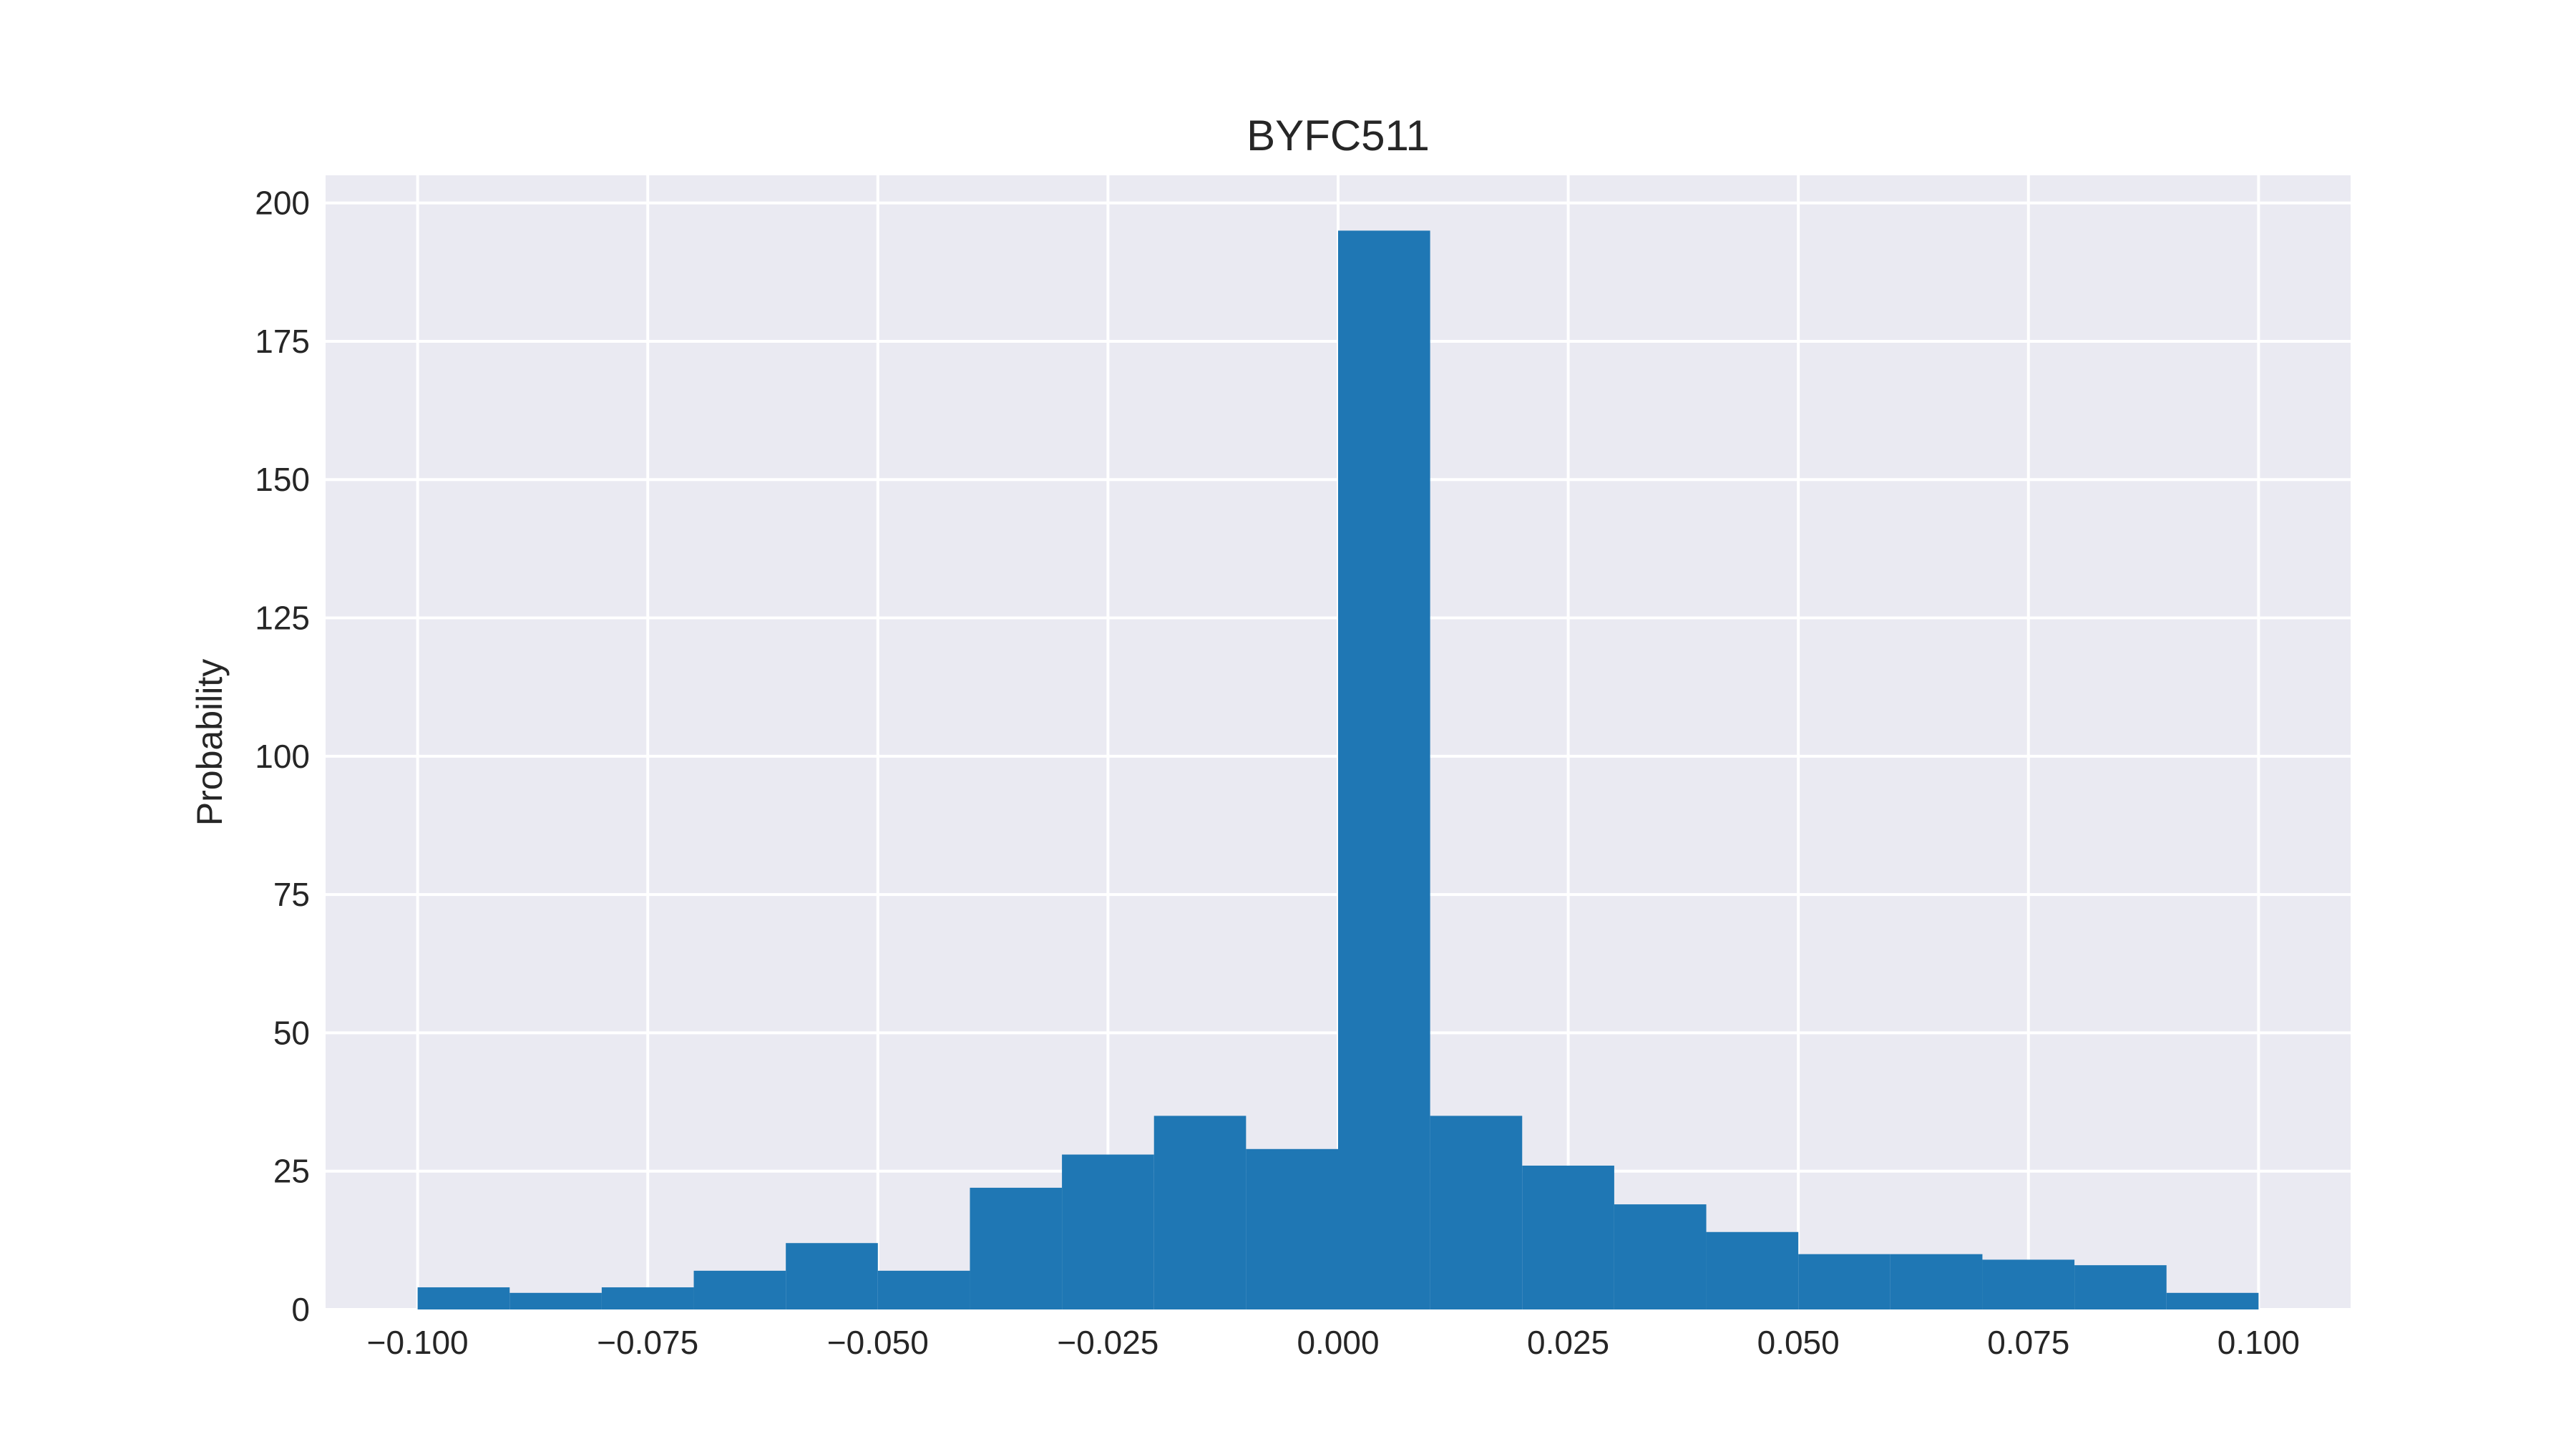  Describe the element at coordinates (291, 894) in the screenshot. I see `y-tick-label: 75` at that location.